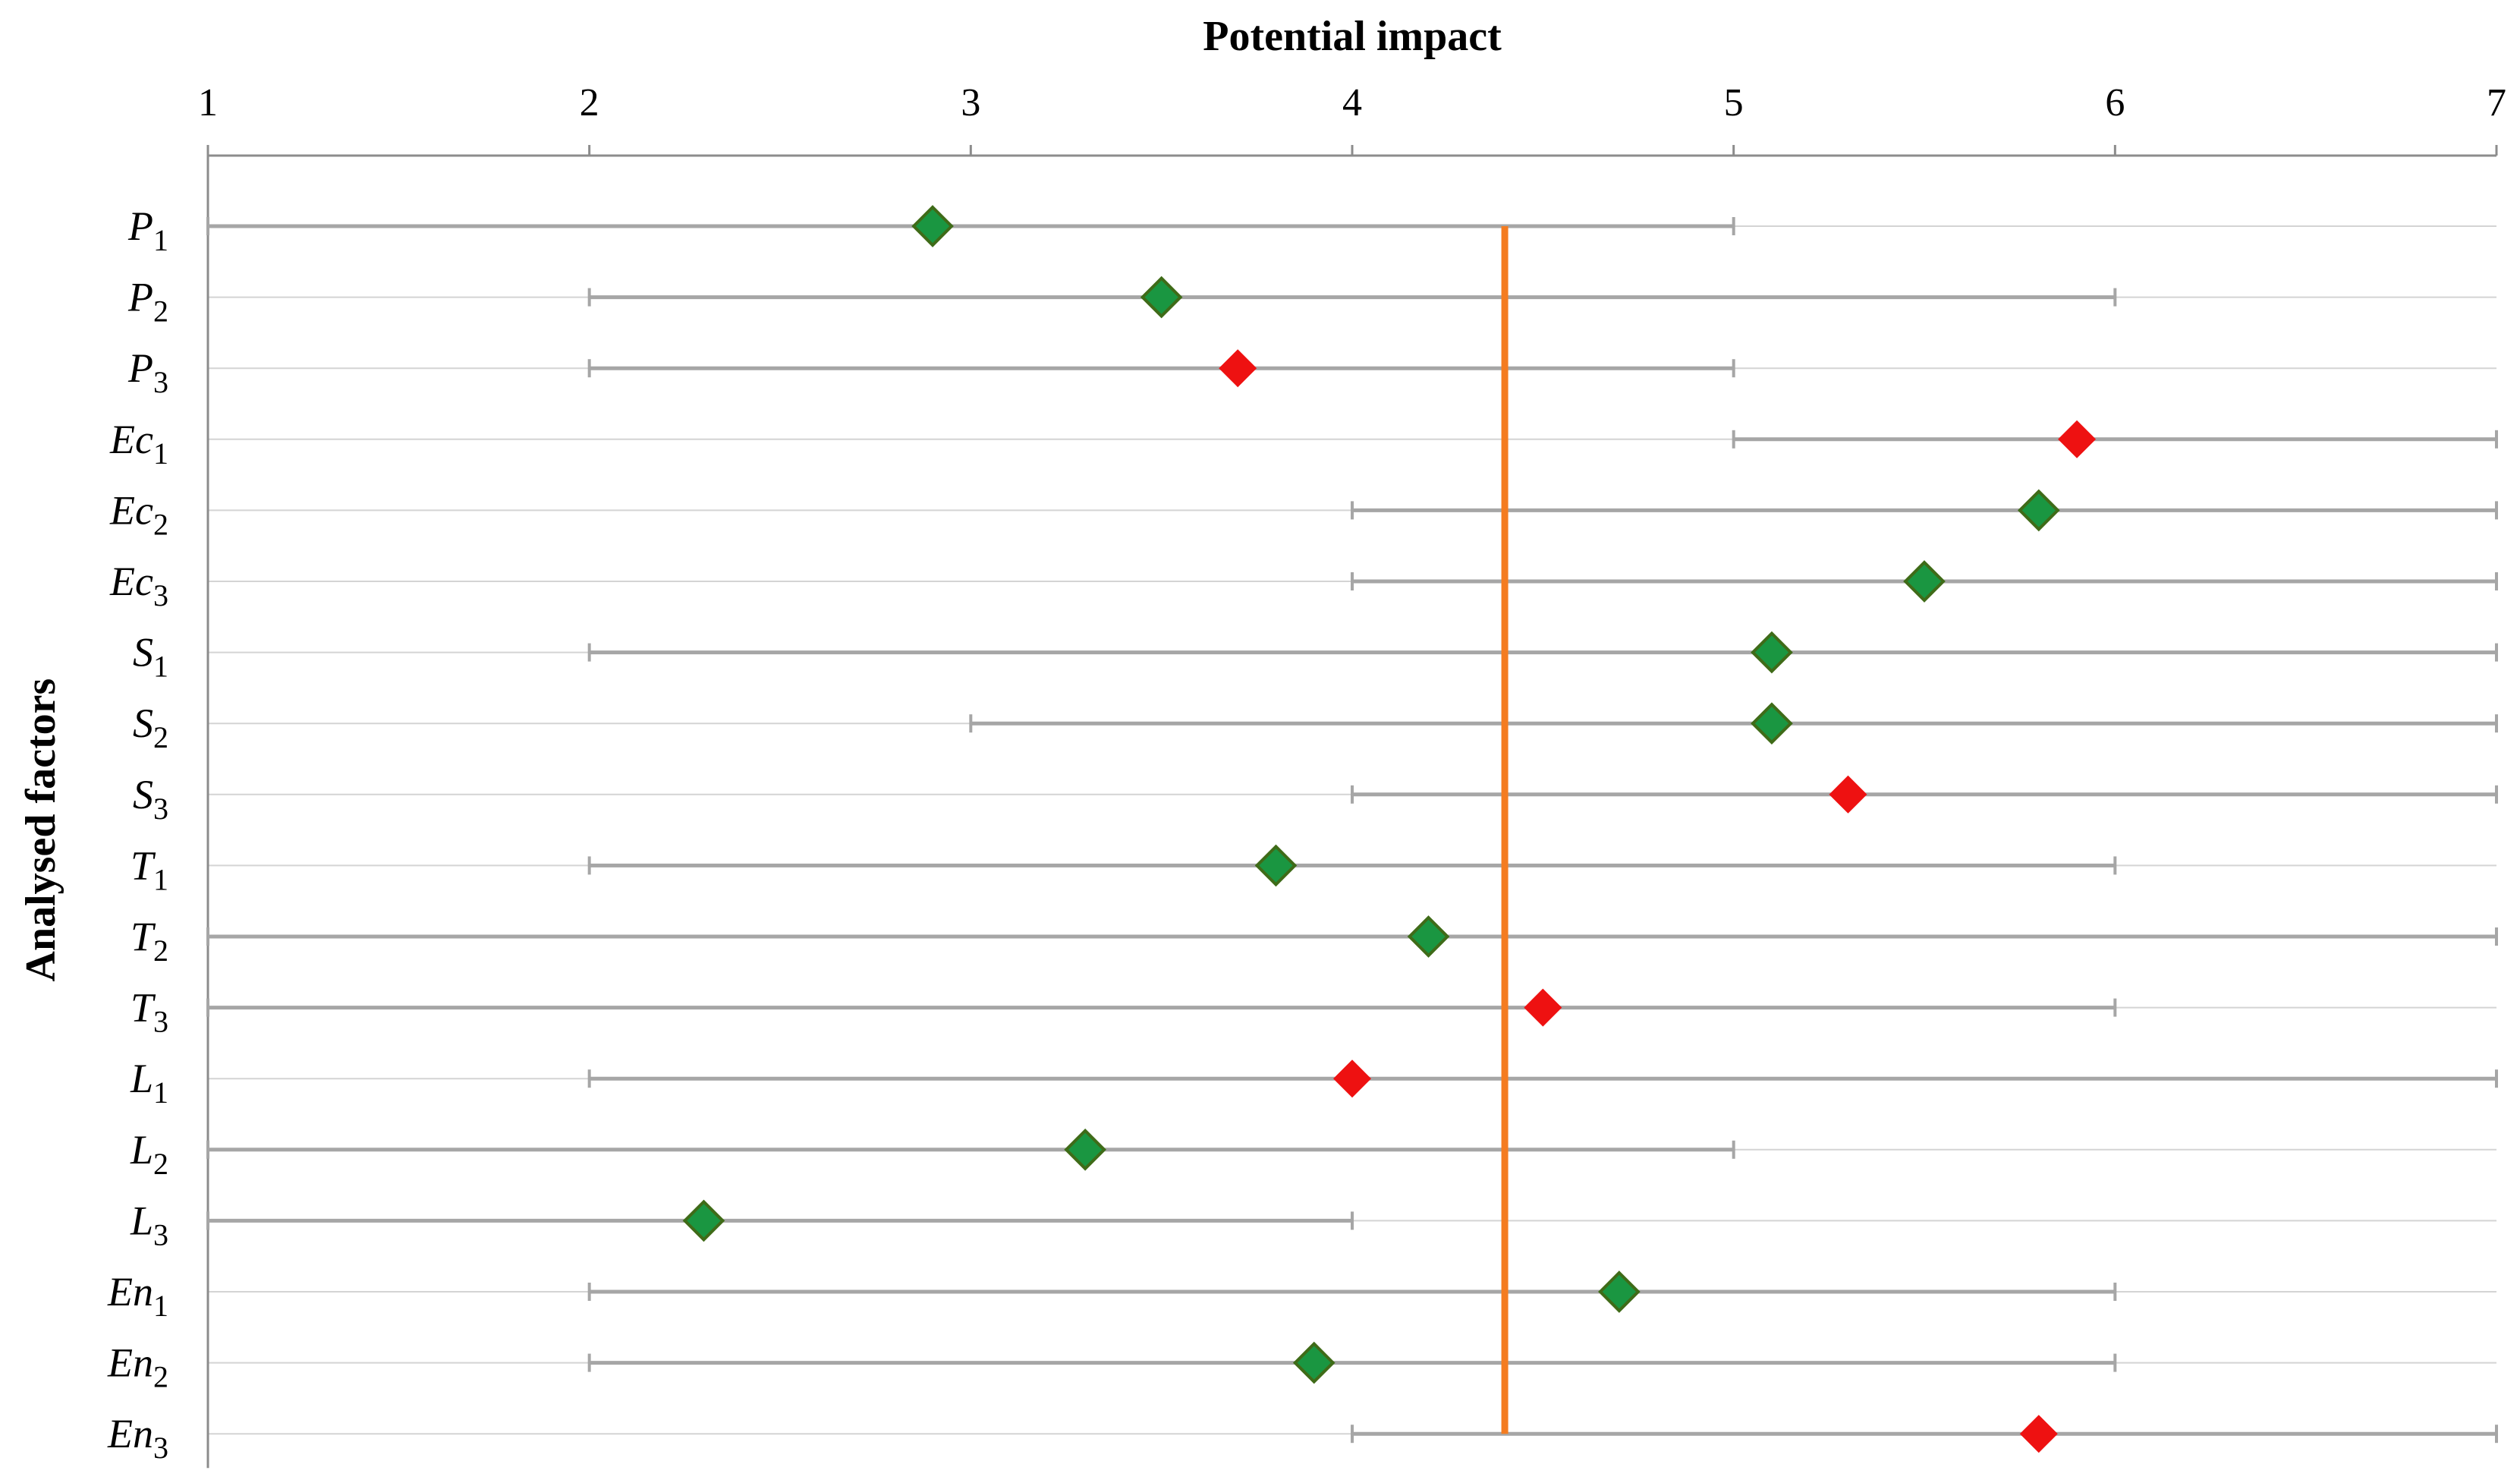 This screenshot has height=1483, width=2520. What do you see at coordinates (40, 831) in the screenshot?
I see `y-axis-title: Analysed factors` at bounding box center [40, 831].